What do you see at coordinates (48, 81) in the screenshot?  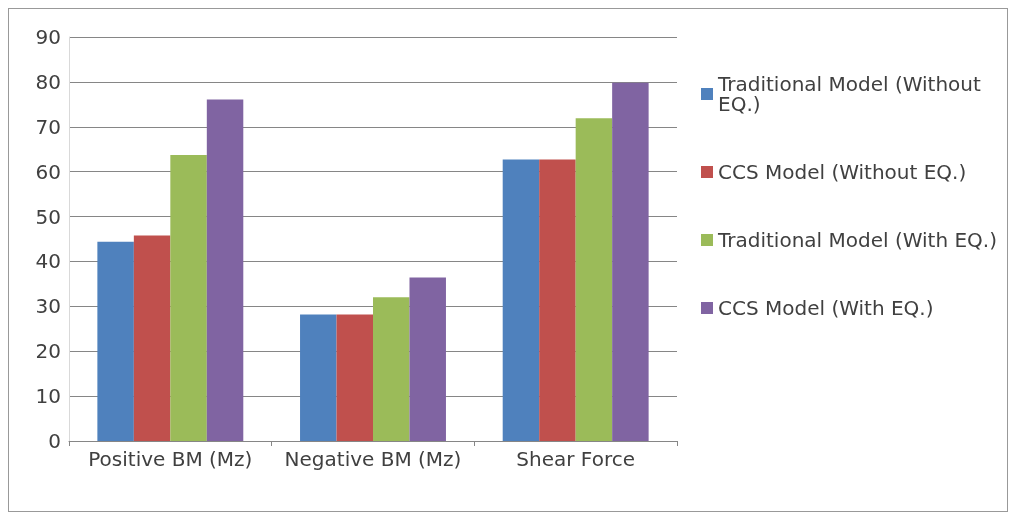 I see `y-tick-label: 80` at bounding box center [48, 81].